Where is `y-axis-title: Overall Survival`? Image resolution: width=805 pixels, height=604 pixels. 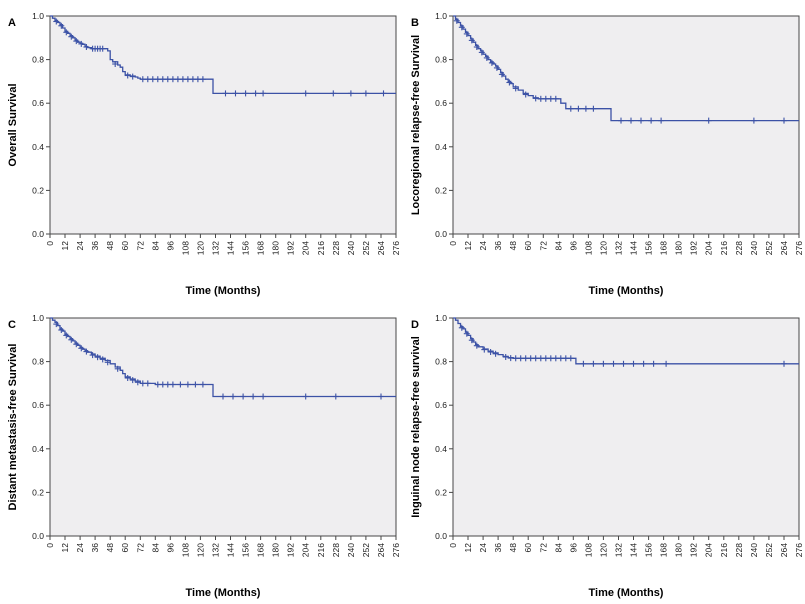 y-axis-title: Overall Survival is located at coordinates (13, 124).